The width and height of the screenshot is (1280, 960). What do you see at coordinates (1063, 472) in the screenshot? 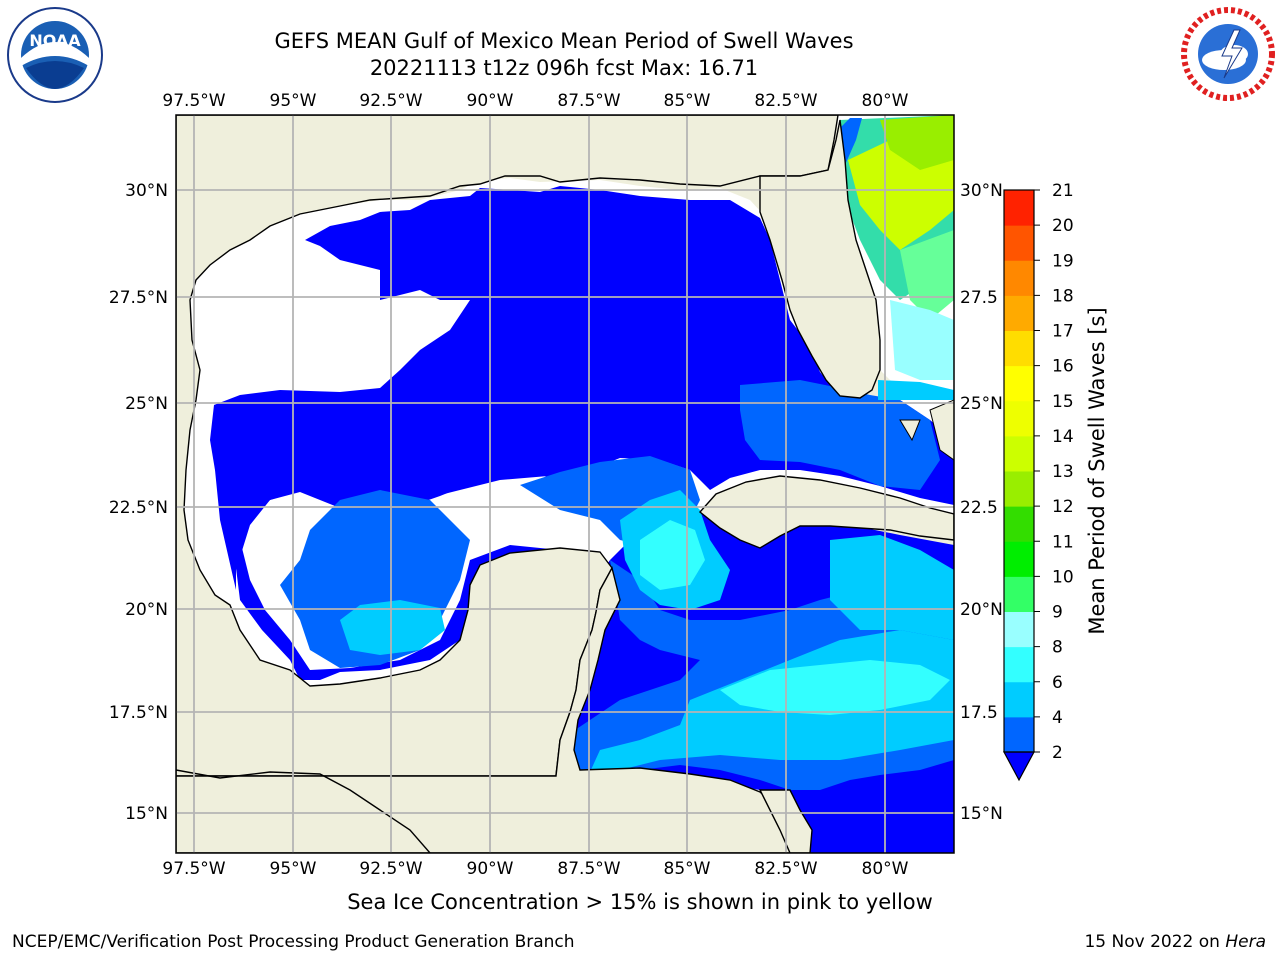
I see `colorbar-tick-label: 13` at bounding box center [1063, 472].